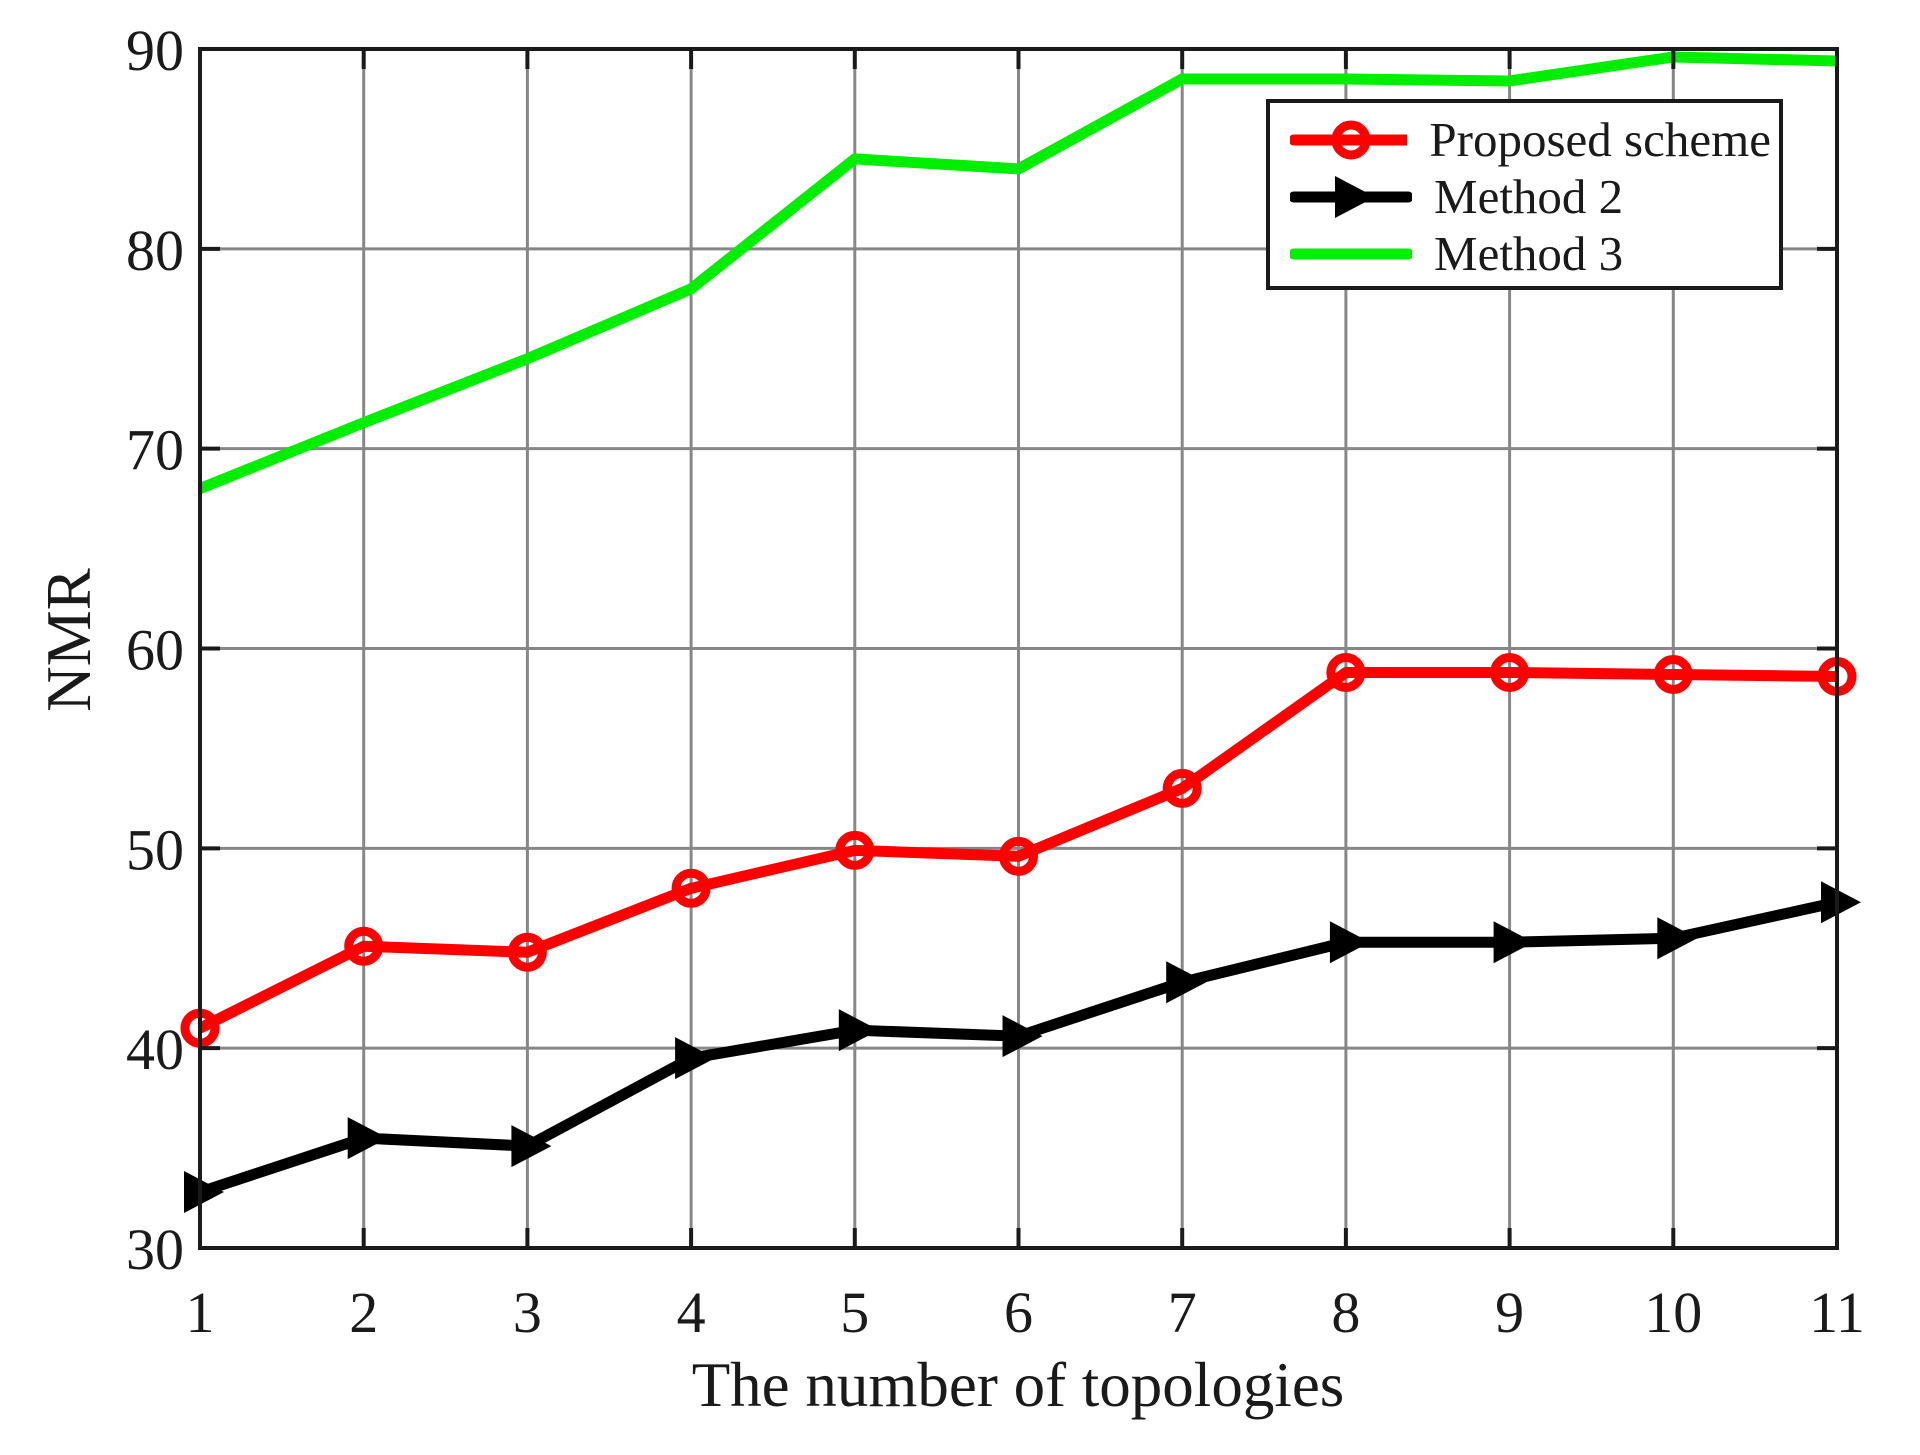 The image size is (1920, 1455). What do you see at coordinates (155, 1049) in the screenshot?
I see `y-tick-label: 40` at bounding box center [155, 1049].